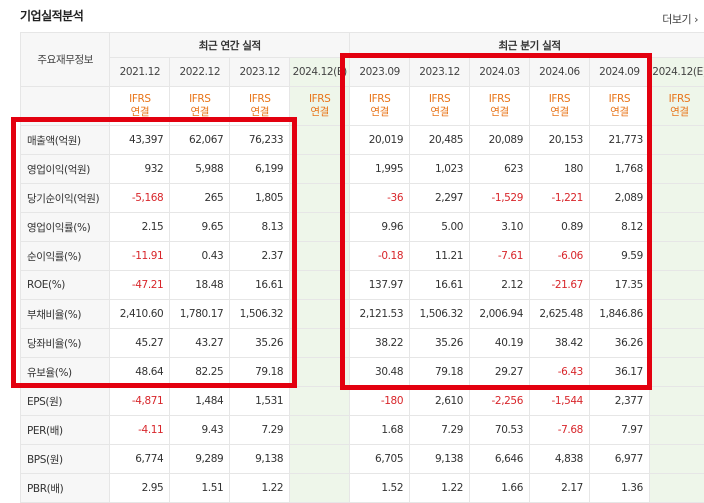 This screenshot has height=503, width=704. Describe the element at coordinates (200, 285) in the screenshot. I see `table-cell: 18.48` at that location.